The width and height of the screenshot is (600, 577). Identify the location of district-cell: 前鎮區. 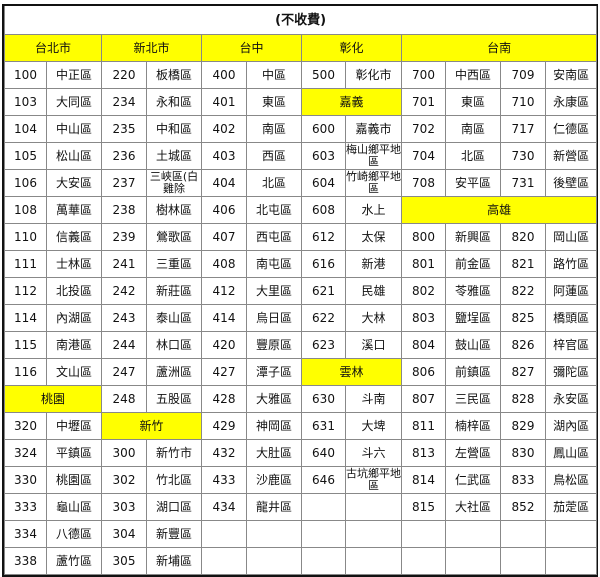
(473, 372).